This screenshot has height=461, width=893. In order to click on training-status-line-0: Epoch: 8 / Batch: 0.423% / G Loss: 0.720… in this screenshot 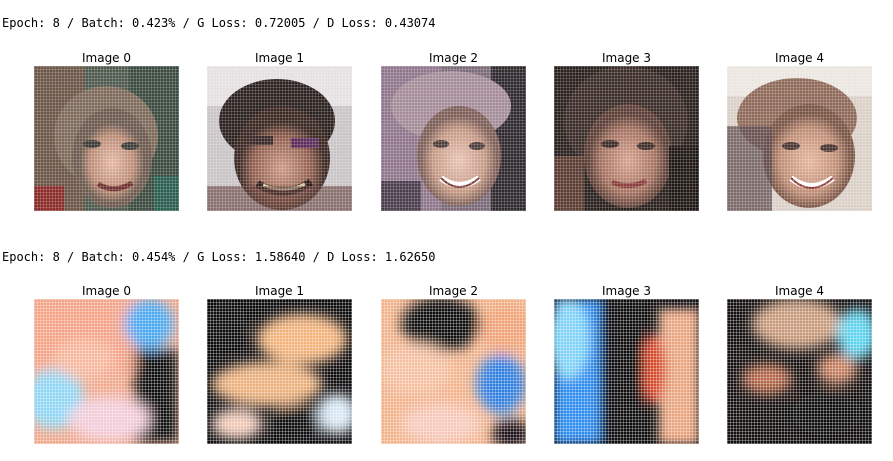, I will do `click(219, 23)`.